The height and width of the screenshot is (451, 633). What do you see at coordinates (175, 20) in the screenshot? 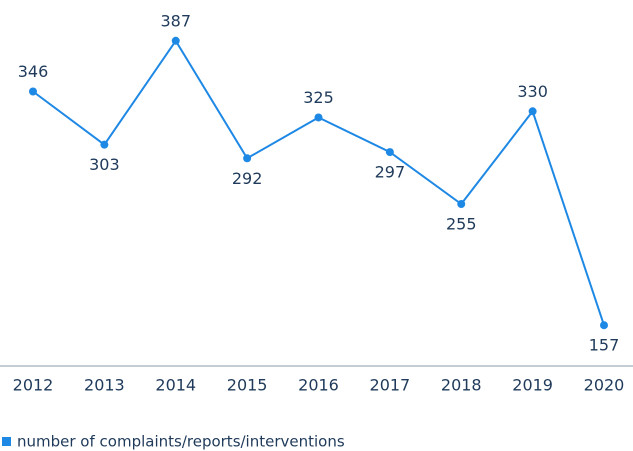
I see `data-label: 387` at bounding box center [175, 20].